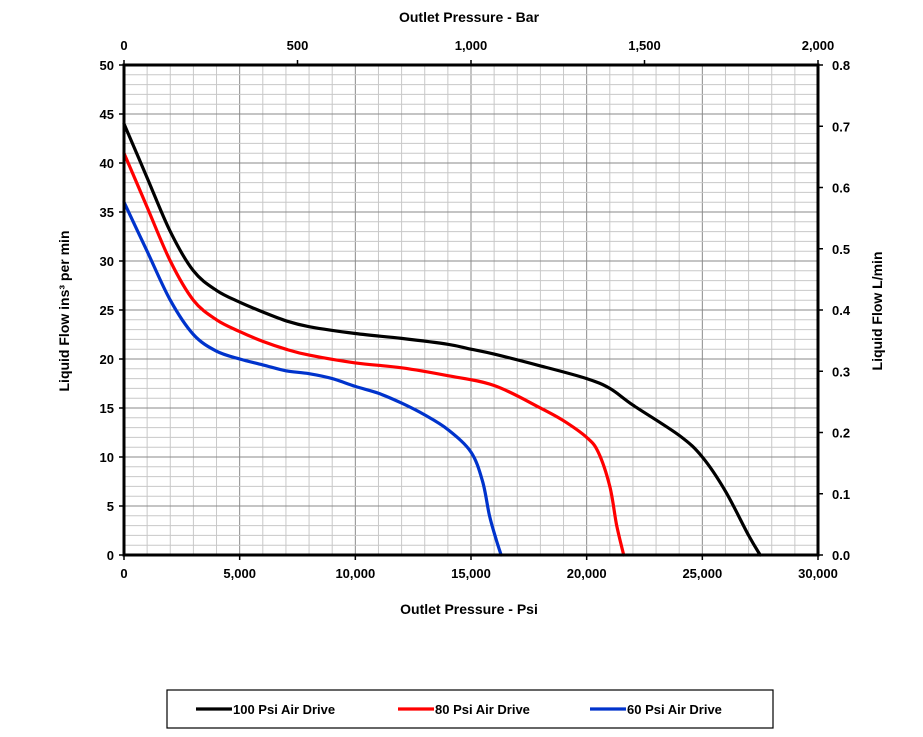  I want to click on top-tick-label: 0, so click(123, 45).